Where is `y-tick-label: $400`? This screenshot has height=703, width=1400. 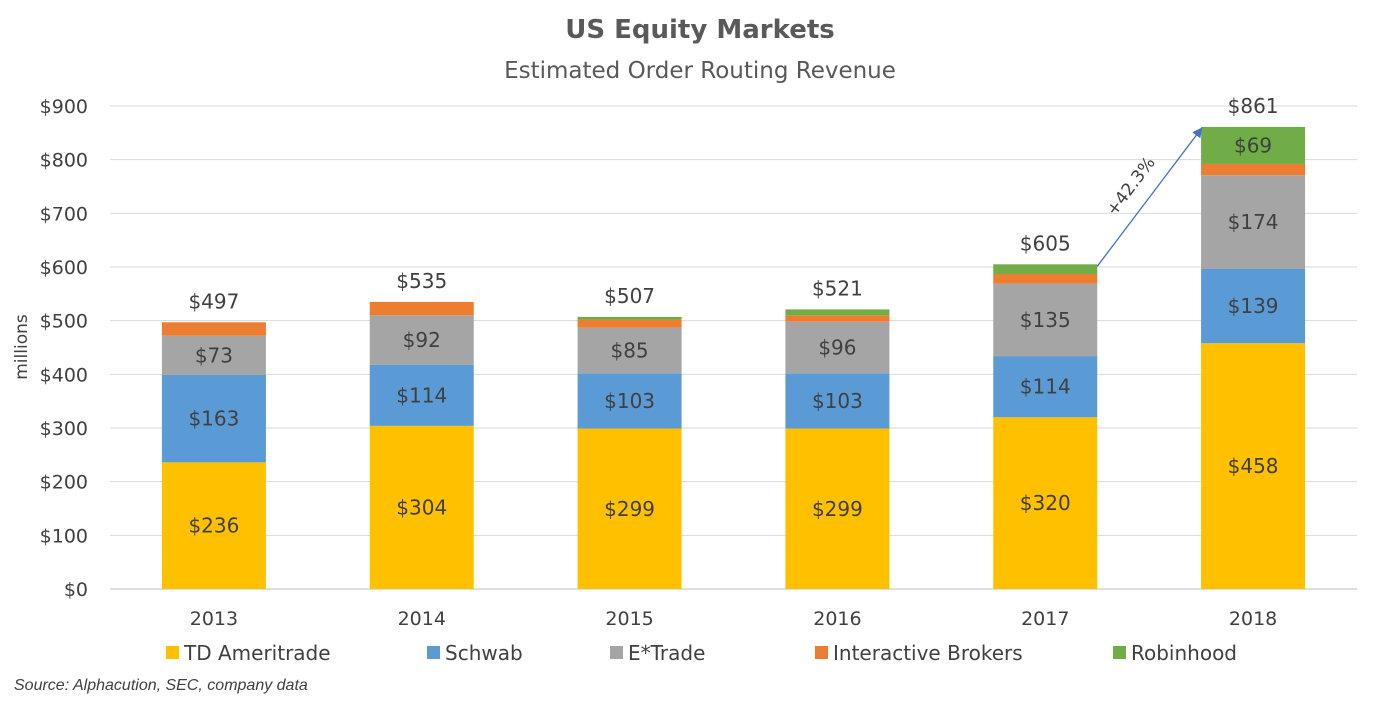
y-tick-label: $400 is located at coordinates (64, 375).